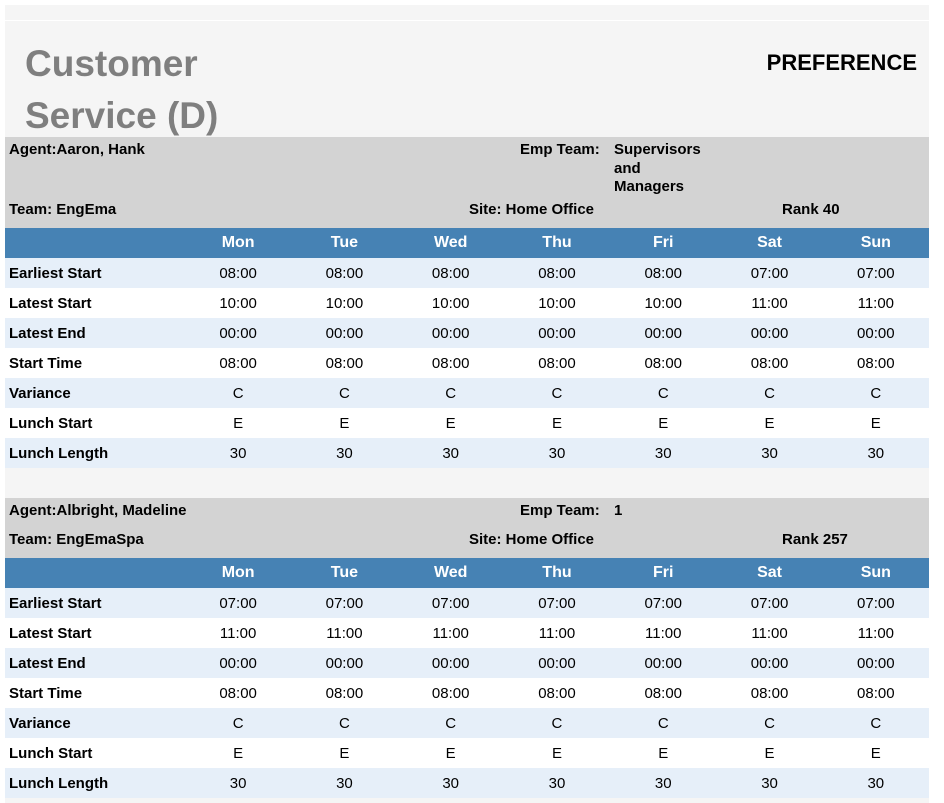 This screenshot has height=803, width=944. I want to click on day-header-row: Mon Tue Wed Thu Fri Sat Sun, so click(467, 243).